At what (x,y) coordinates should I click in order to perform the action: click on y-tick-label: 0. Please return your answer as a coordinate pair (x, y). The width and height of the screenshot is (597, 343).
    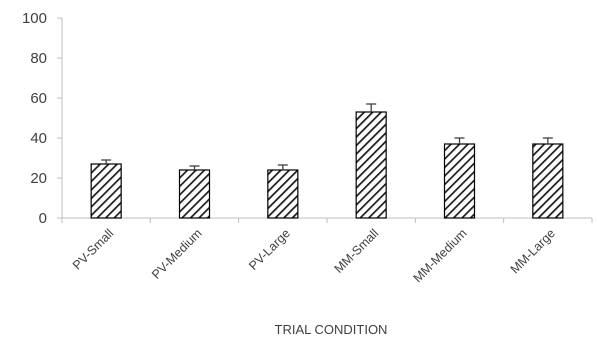
    Looking at the image, I should click on (43, 218).